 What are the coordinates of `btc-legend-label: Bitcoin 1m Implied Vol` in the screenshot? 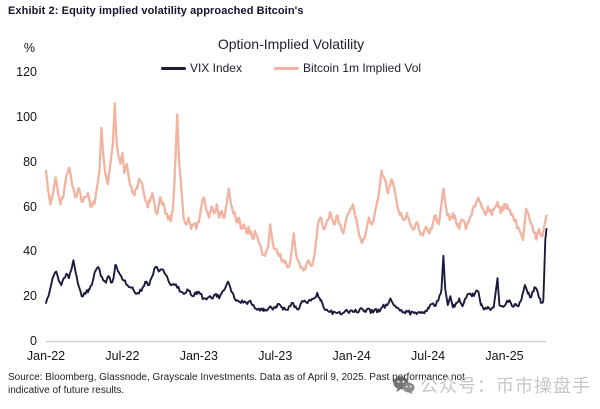 It's located at (362, 68).